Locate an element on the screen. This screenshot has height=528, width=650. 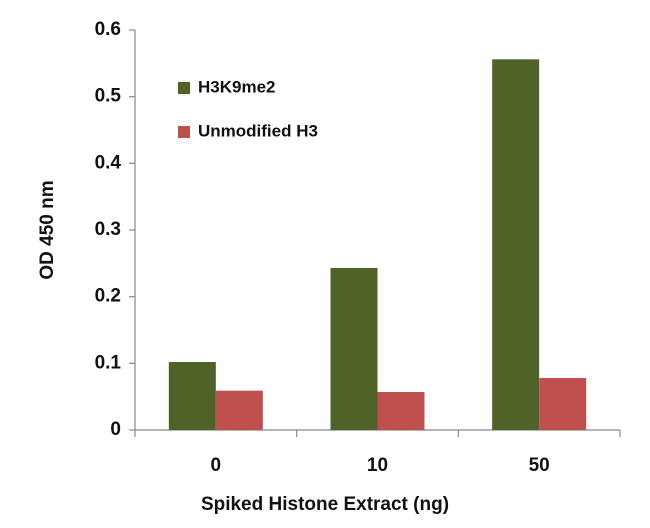
legend-label: Unmodified H3 is located at coordinates (258, 130).